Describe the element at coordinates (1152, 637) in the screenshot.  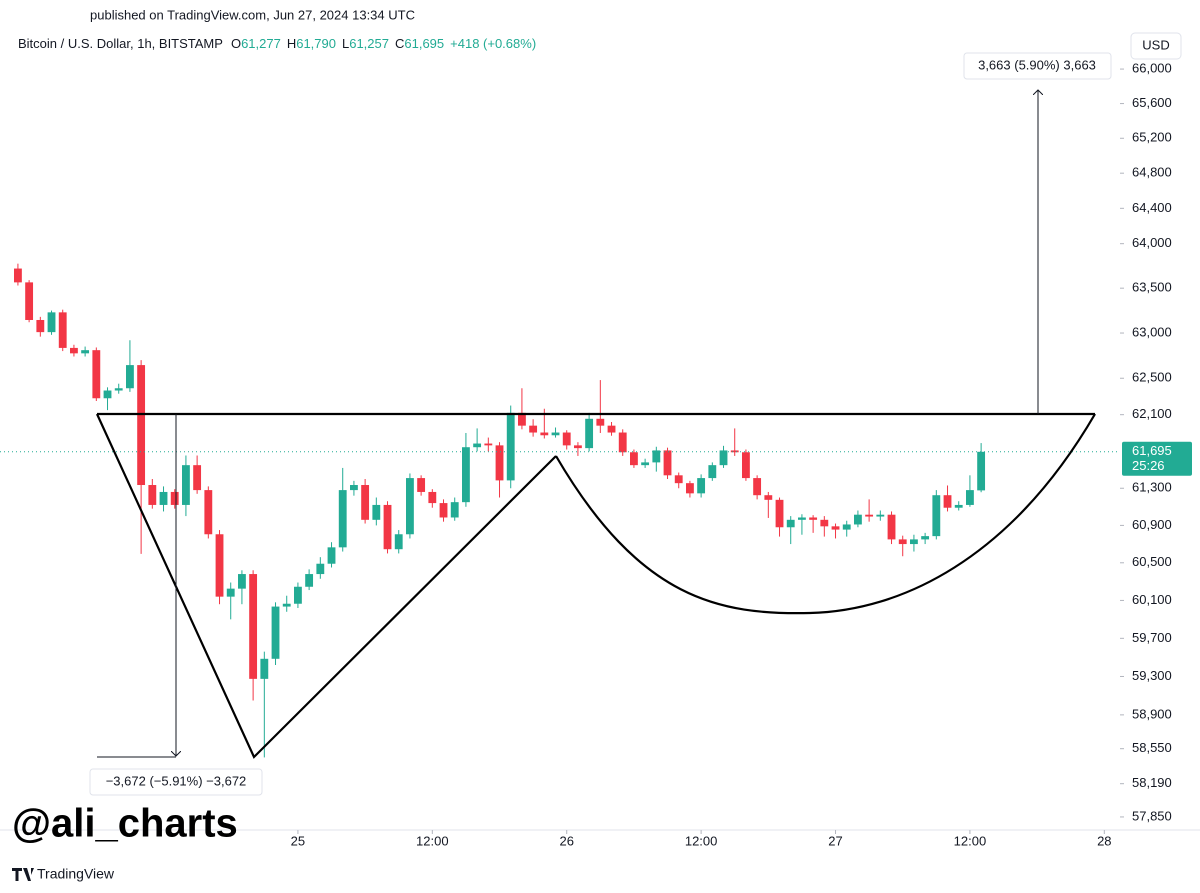
I see `y-tick-label: 59,700` at that location.